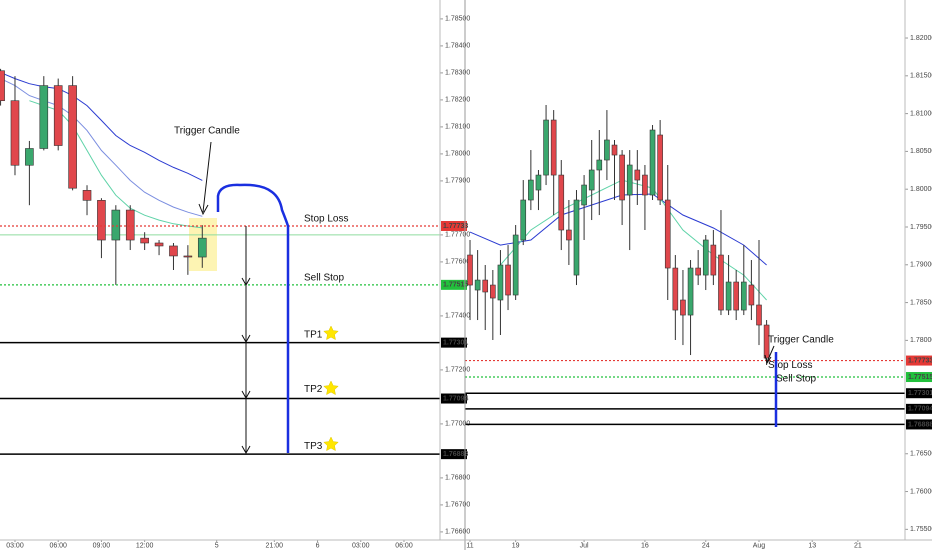 The image size is (932, 550). Describe the element at coordinates (759, 545) in the screenshot. I see `x-tick-label: Aug` at that location.